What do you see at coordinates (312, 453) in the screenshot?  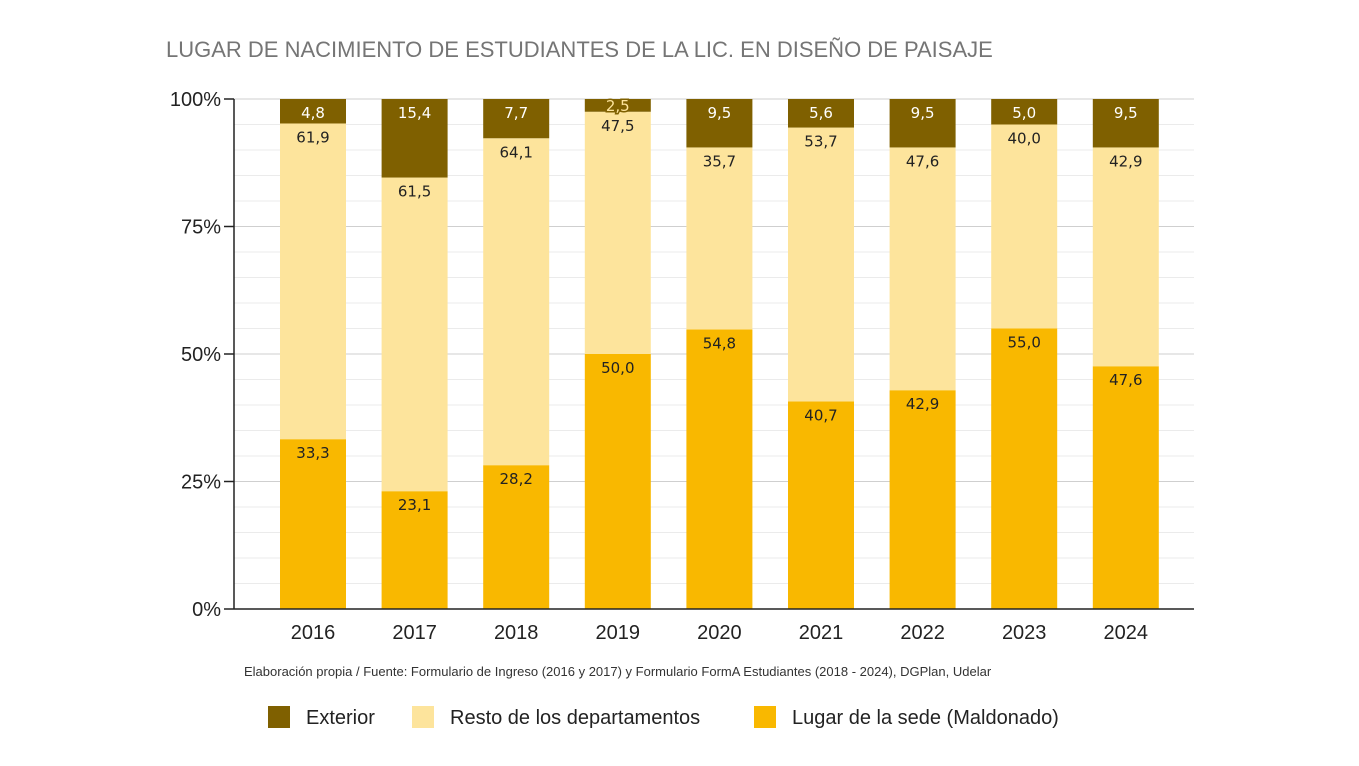 I see `data-label: 33,3` at bounding box center [312, 453].